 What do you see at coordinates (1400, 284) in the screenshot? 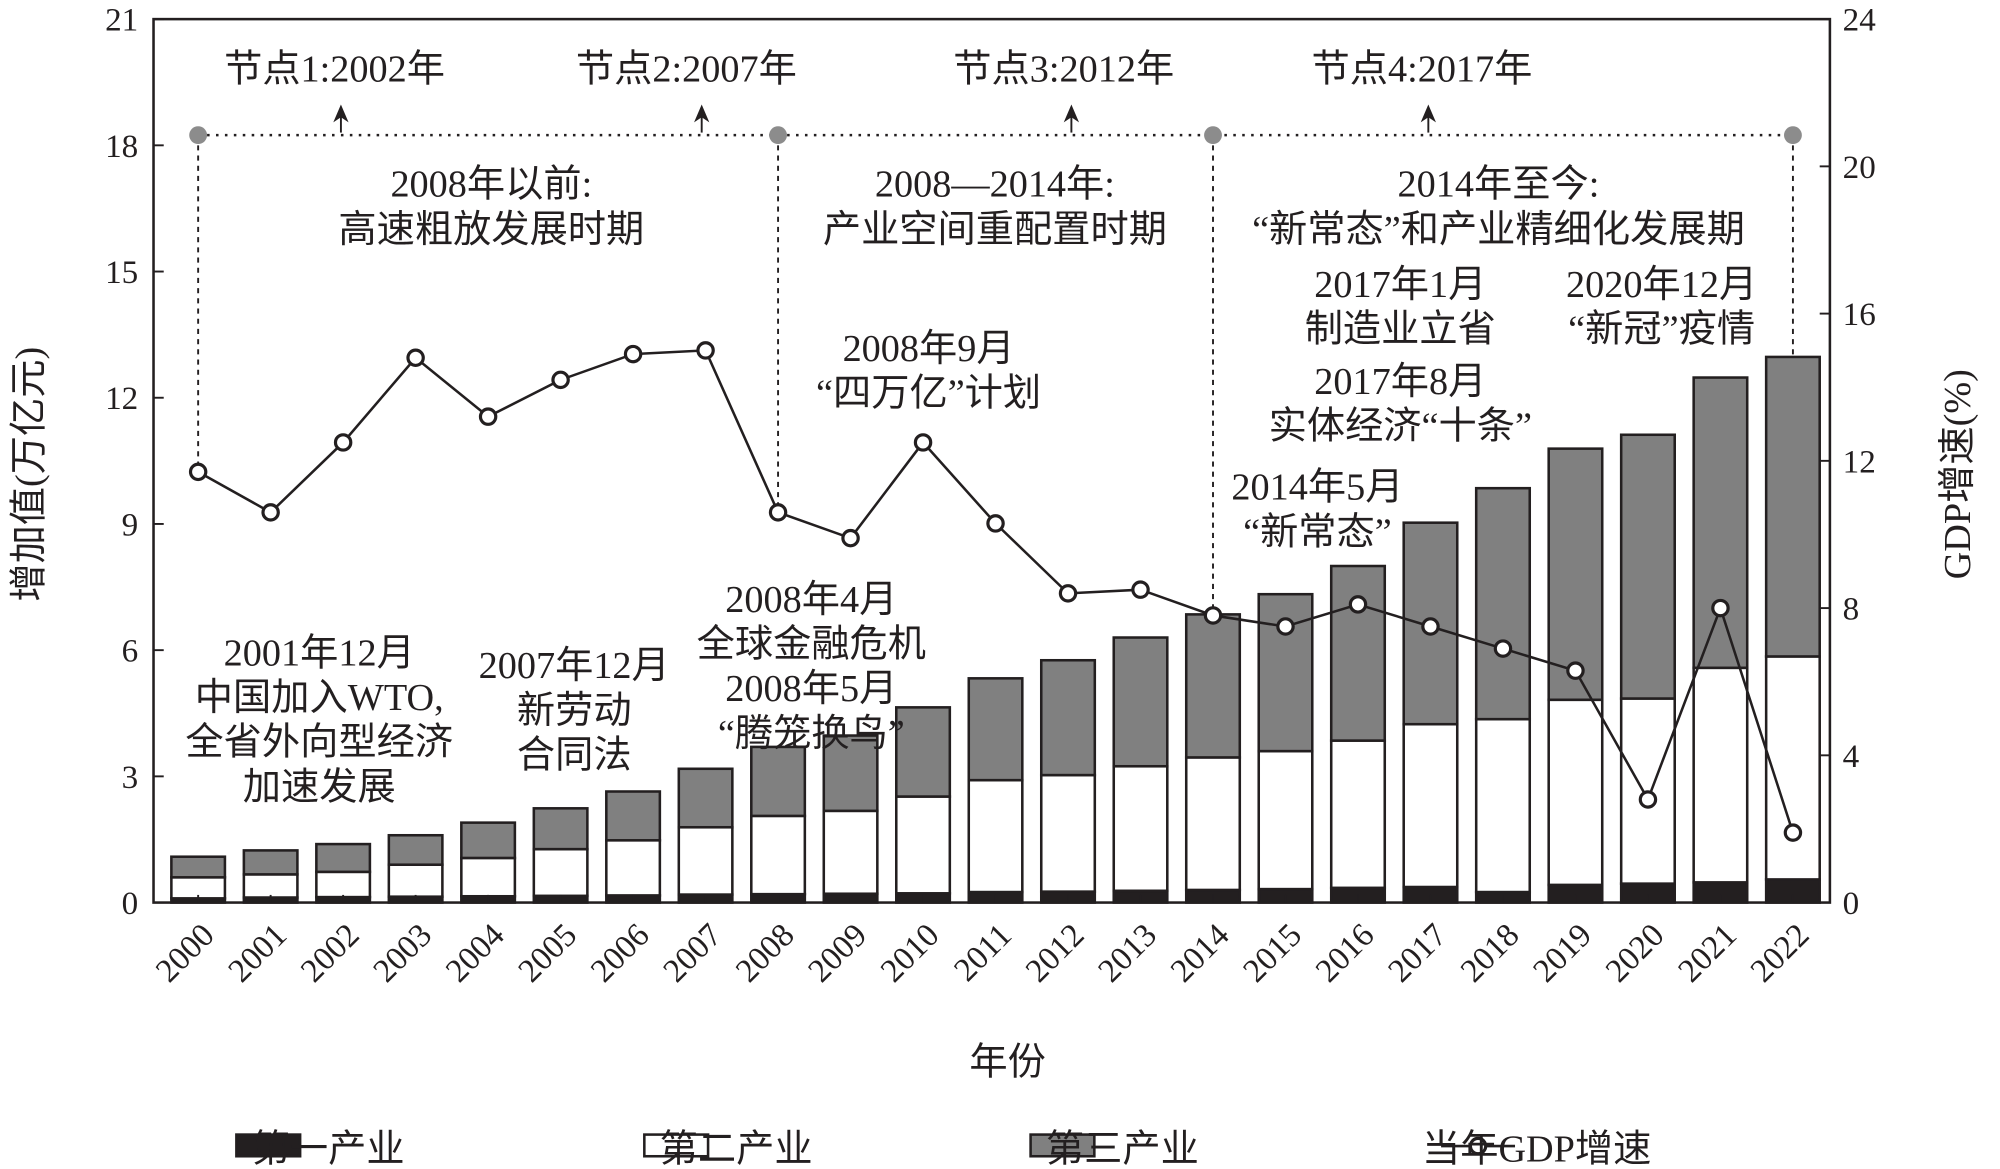
I see `event-annotation: 2017年1月` at bounding box center [1400, 284].